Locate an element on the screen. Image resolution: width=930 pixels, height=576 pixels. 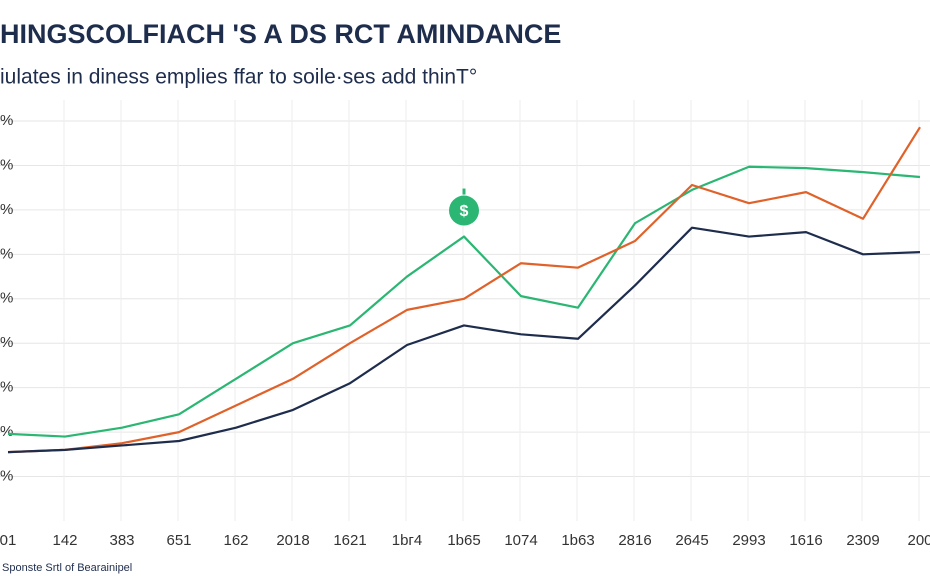
annotation: $ is located at coordinates (464, 211).